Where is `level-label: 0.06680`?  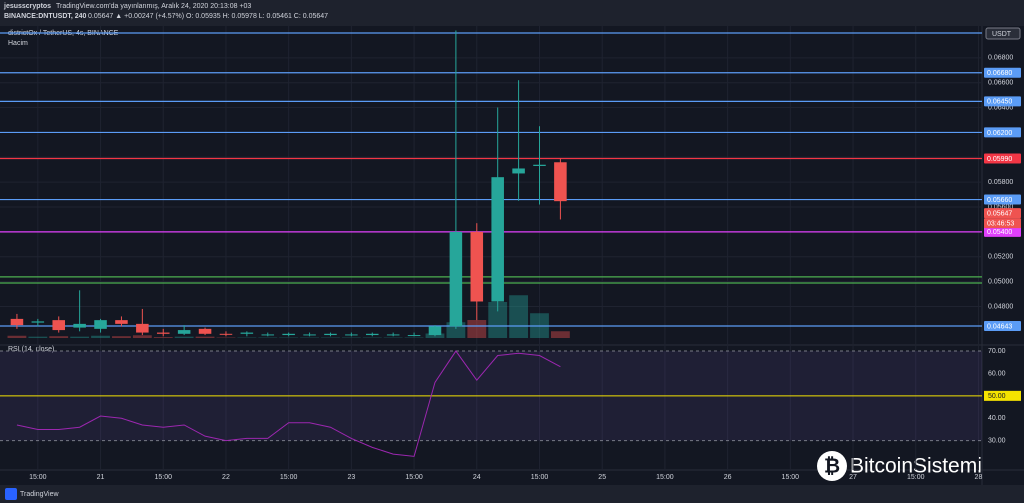
level-label: 0.06680 is located at coordinates (999, 73).